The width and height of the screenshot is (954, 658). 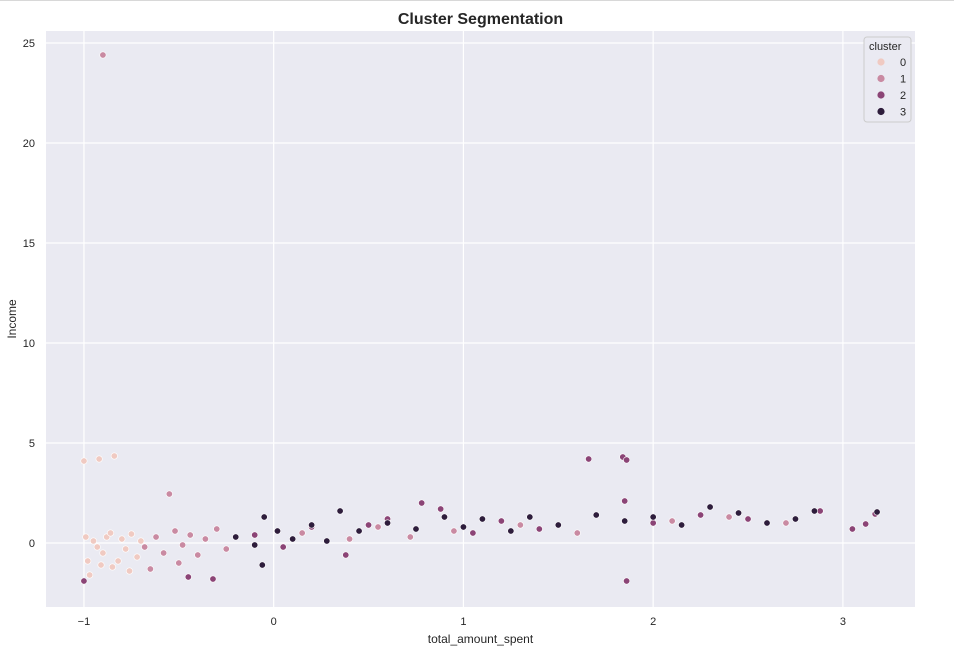 What do you see at coordinates (84, 622) in the screenshot?
I see `x-tick-label: −1` at bounding box center [84, 622].